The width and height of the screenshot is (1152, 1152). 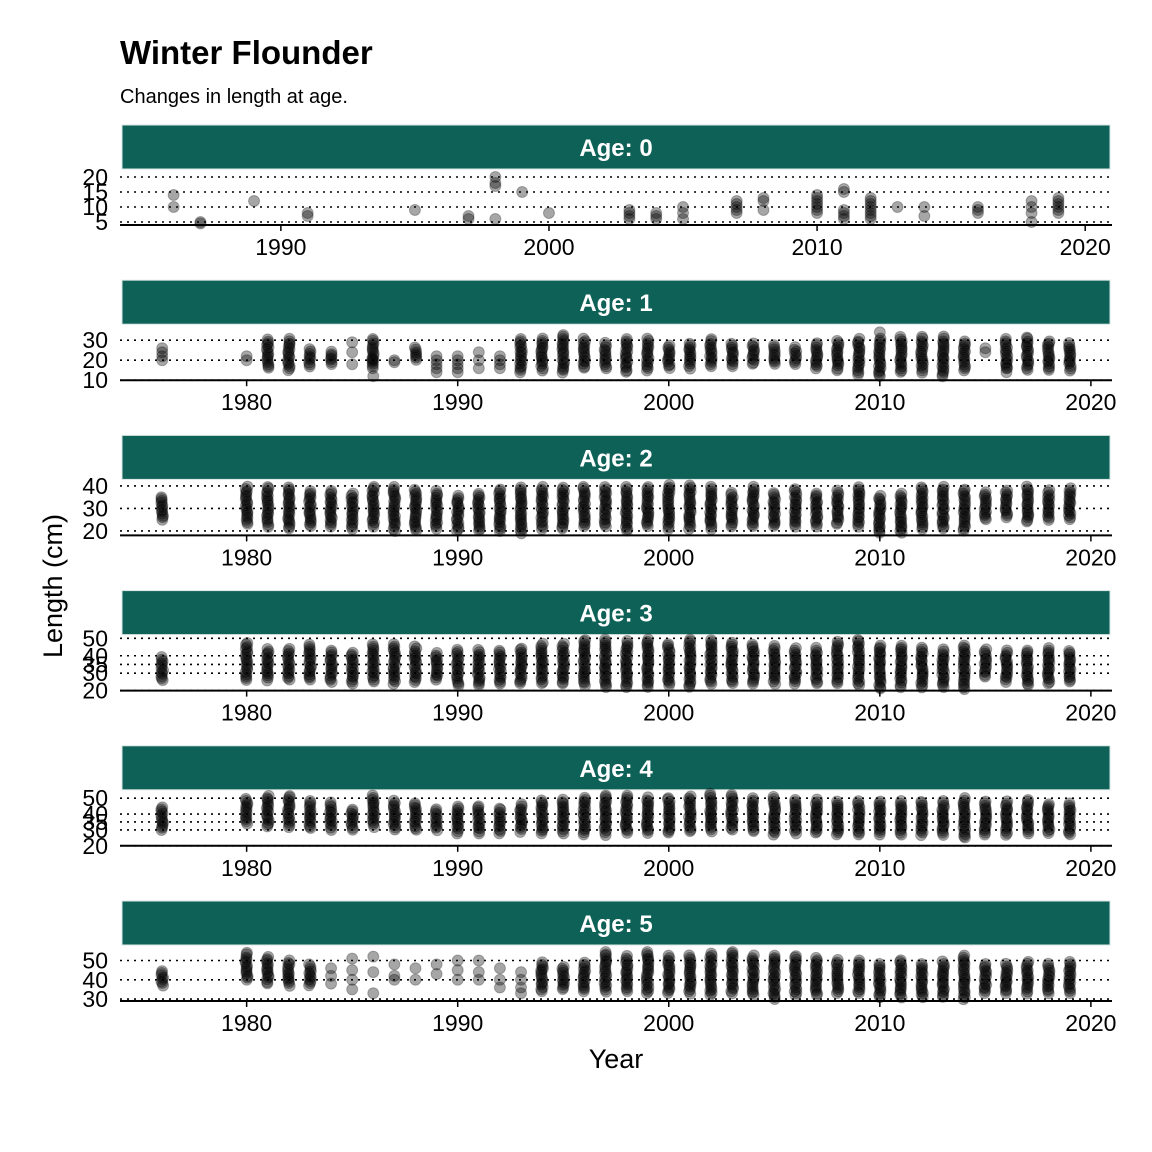 I want to click on facet-strip-label: Age: 5, so click(x=615, y=924).